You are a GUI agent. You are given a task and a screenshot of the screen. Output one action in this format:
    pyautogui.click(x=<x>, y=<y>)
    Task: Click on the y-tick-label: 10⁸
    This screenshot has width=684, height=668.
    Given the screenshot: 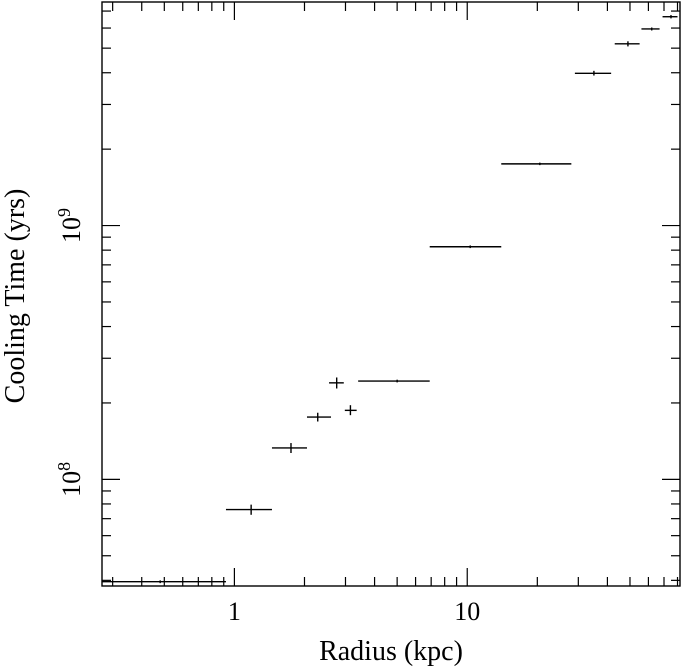 What is the action you would take?
    pyautogui.click(x=70, y=479)
    